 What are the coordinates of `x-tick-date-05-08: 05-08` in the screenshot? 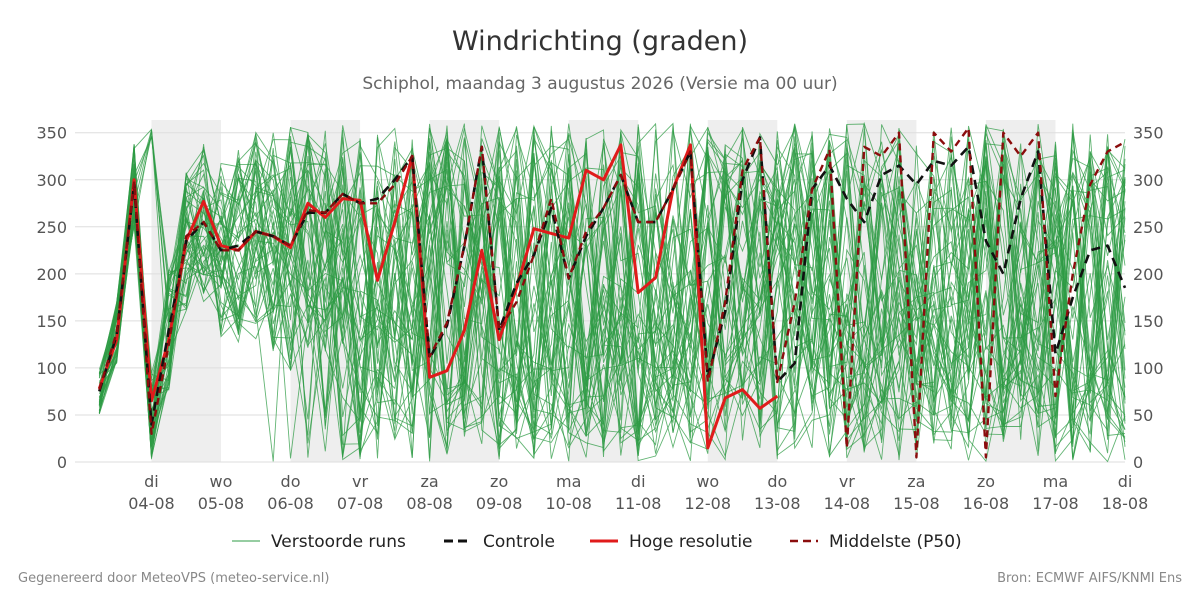 It's located at (221, 503).